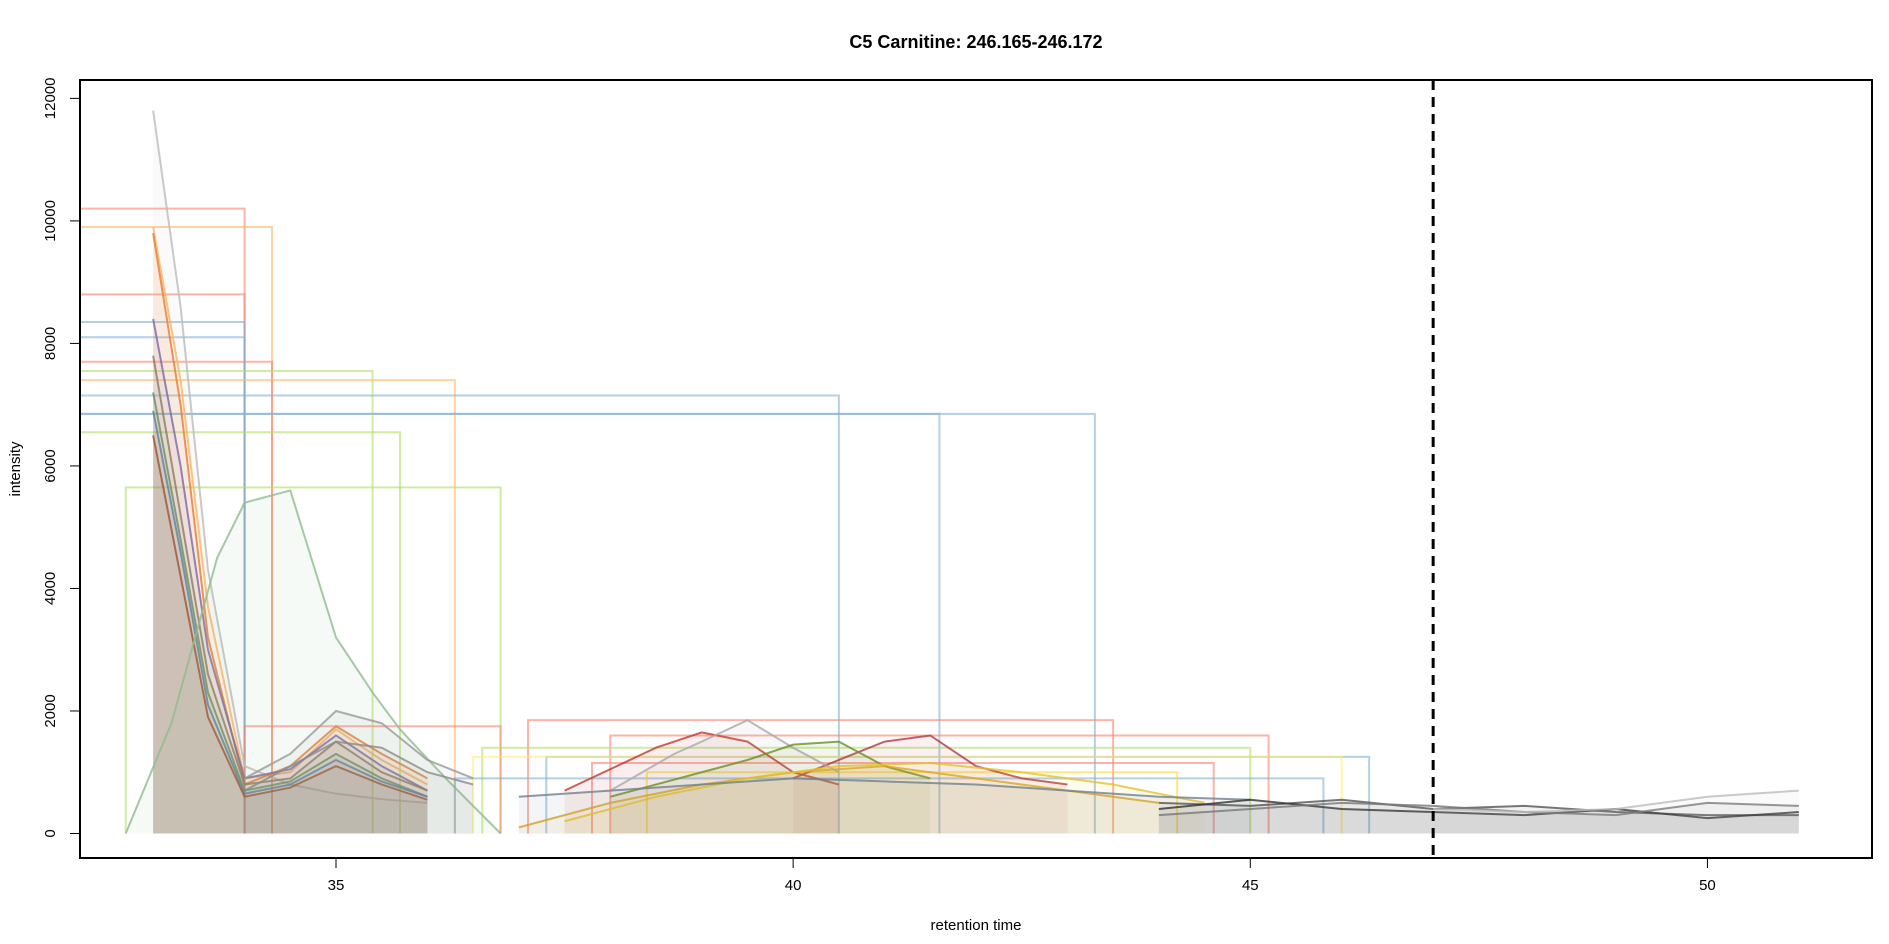 The width and height of the screenshot is (1889, 944). Describe the element at coordinates (50, 343) in the screenshot. I see `y-tick-label-4: 8000` at that location.